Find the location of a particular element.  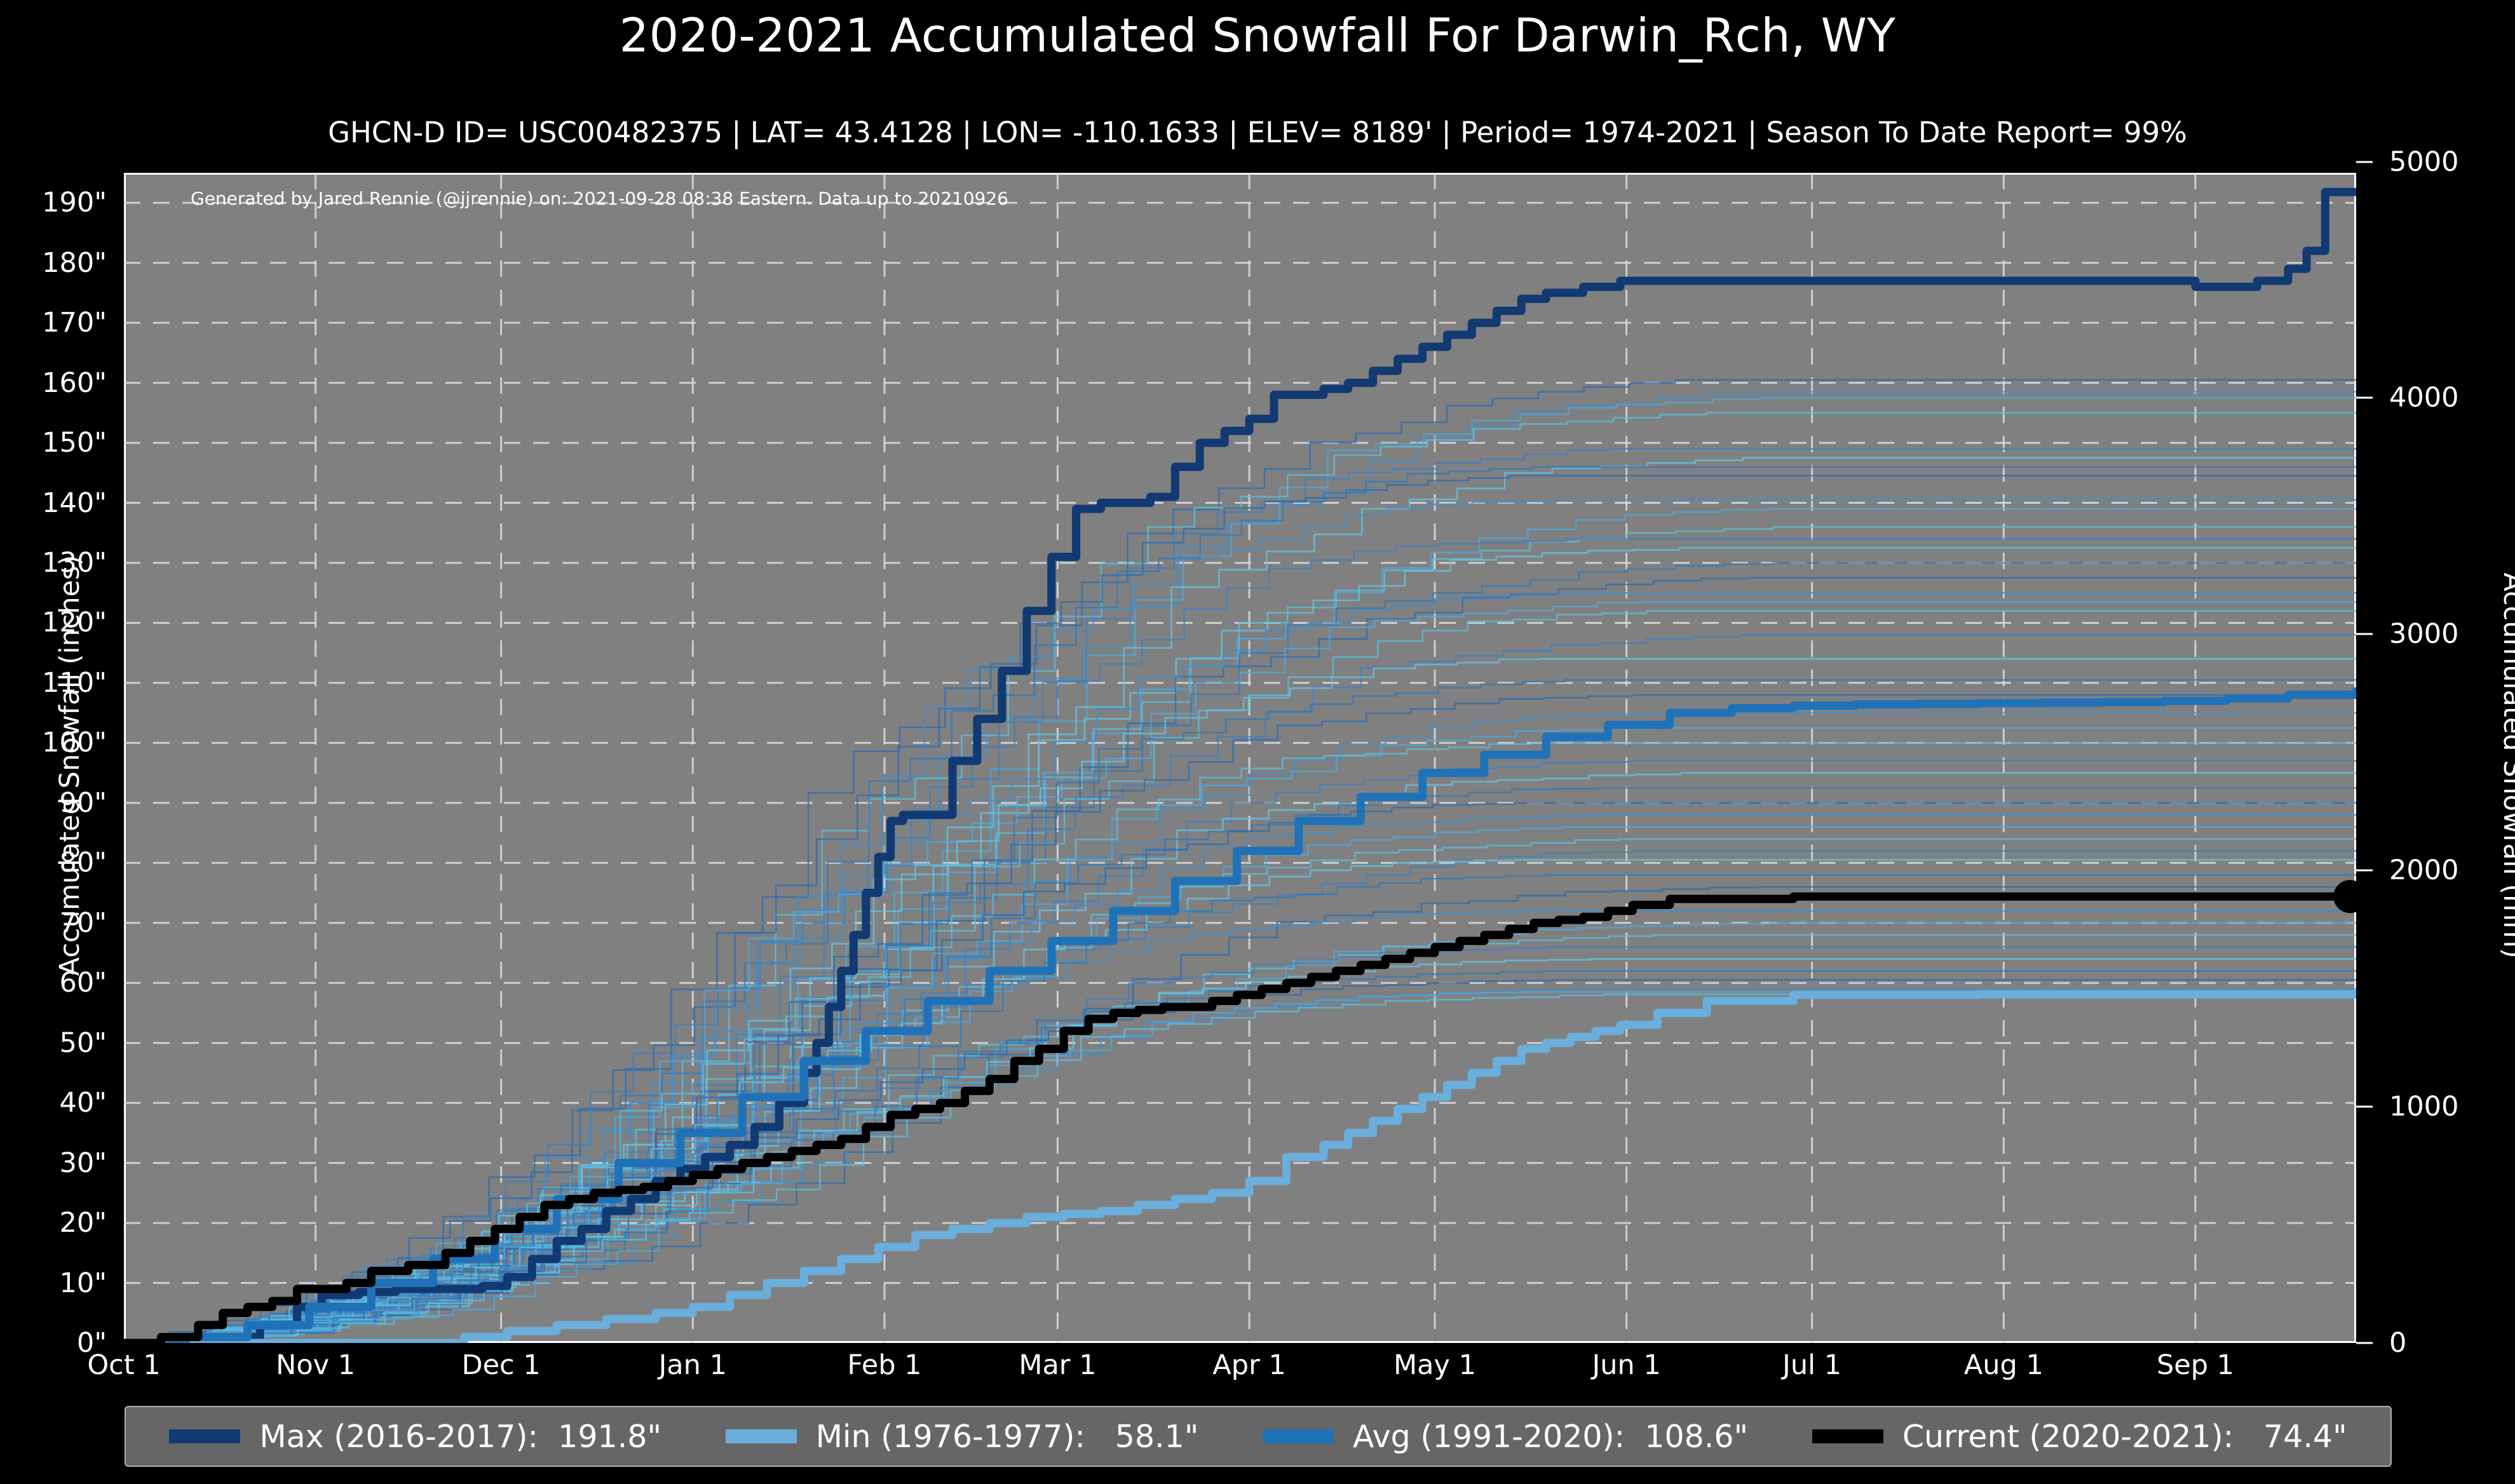

y-tick-label-left: 30" is located at coordinates (83, 1163).